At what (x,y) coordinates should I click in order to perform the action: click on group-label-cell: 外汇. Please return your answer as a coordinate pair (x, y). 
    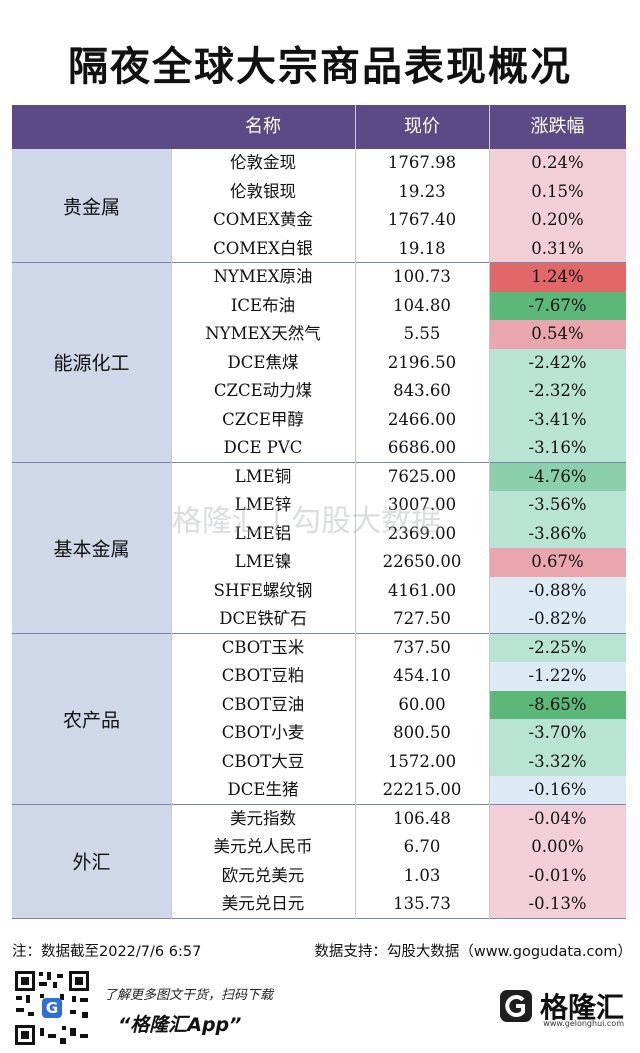
    Looking at the image, I should click on (91, 861).